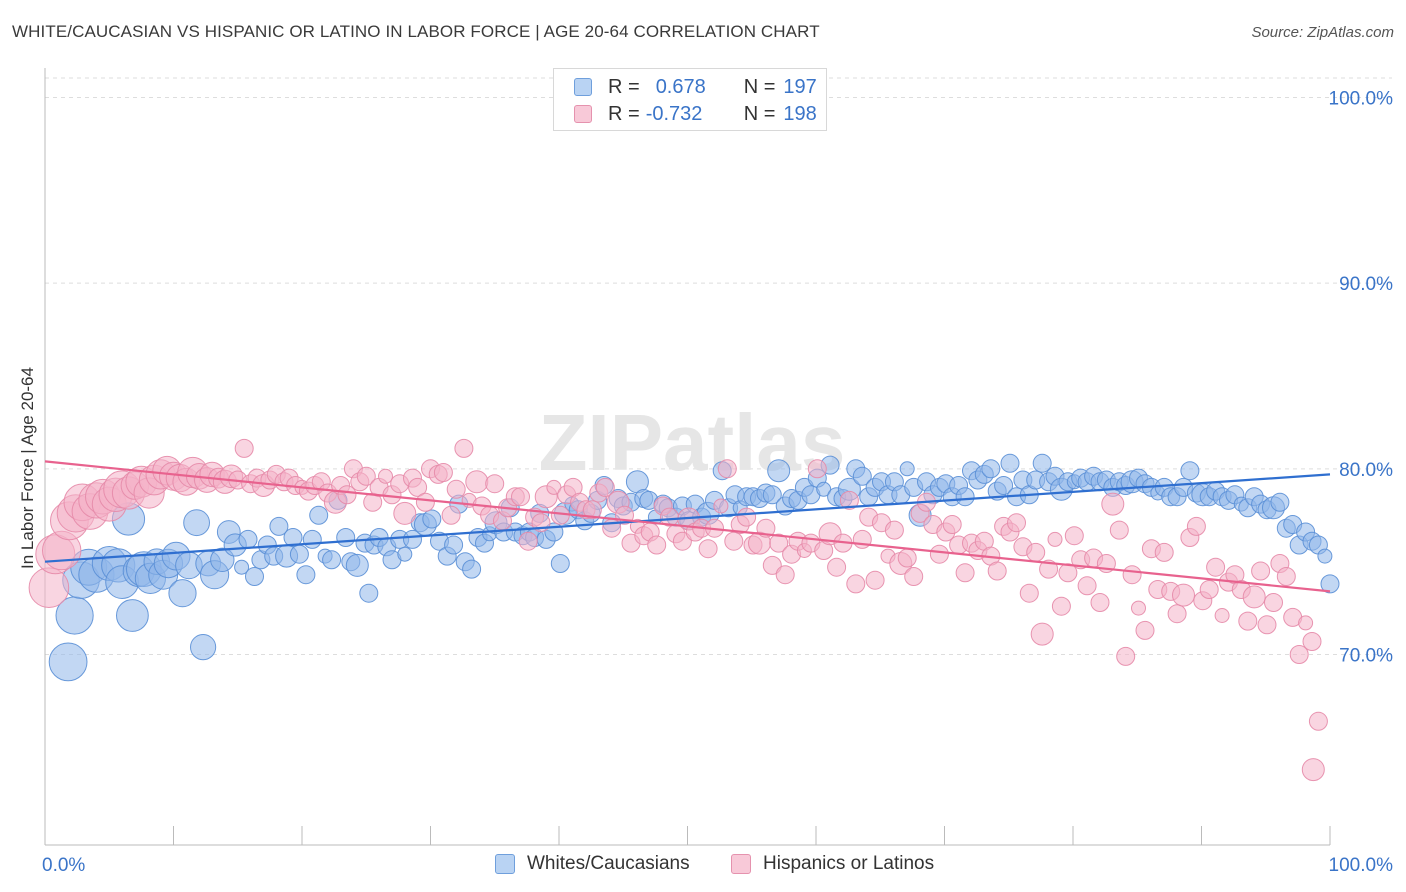 This screenshot has width=1406, height=892. Describe the element at coordinates (800, 113) in the screenshot. I see `n-value: 198` at that location.